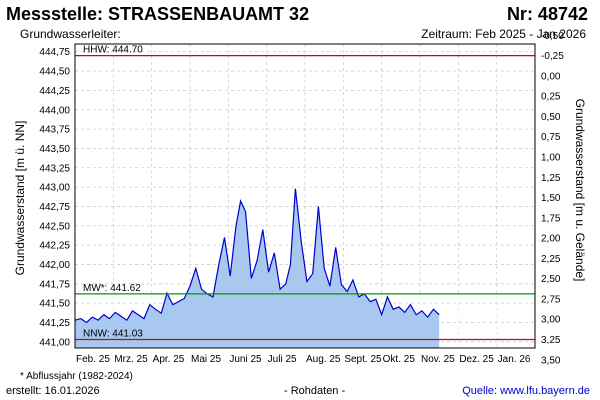 The width and height of the screenshot is (600, 400). What do you see at coordinates (54, 168) in the screenshot?
I see `y-tick-label: 443,25` at bounding box center [54, 168].